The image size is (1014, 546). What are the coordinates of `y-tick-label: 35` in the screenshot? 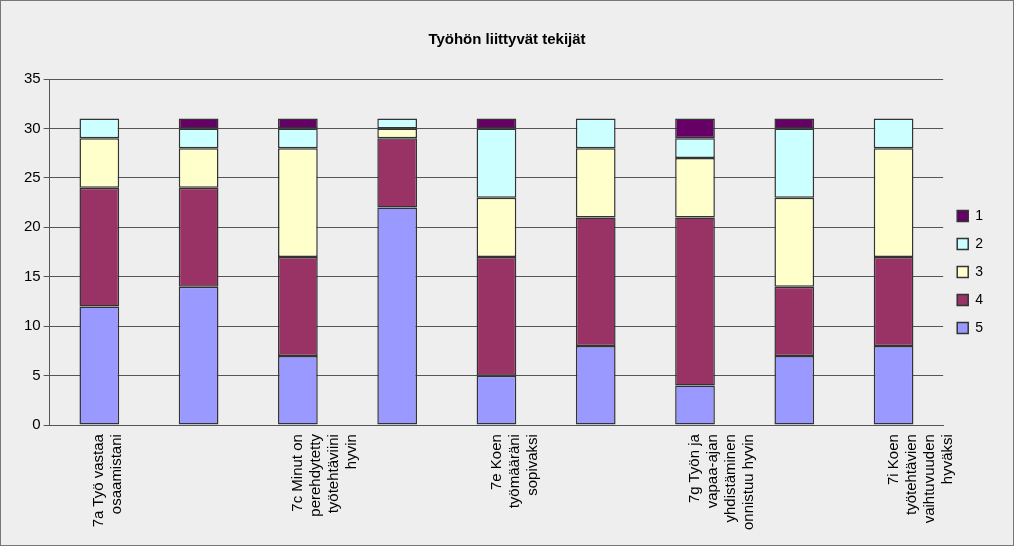 It's located at (32, 78).